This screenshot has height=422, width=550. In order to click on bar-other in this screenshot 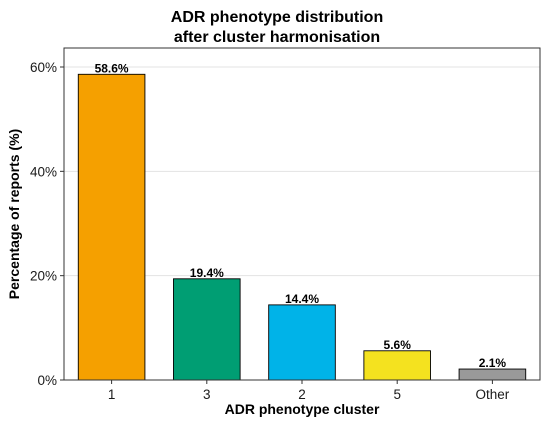, I will do `click(492, 374)`.